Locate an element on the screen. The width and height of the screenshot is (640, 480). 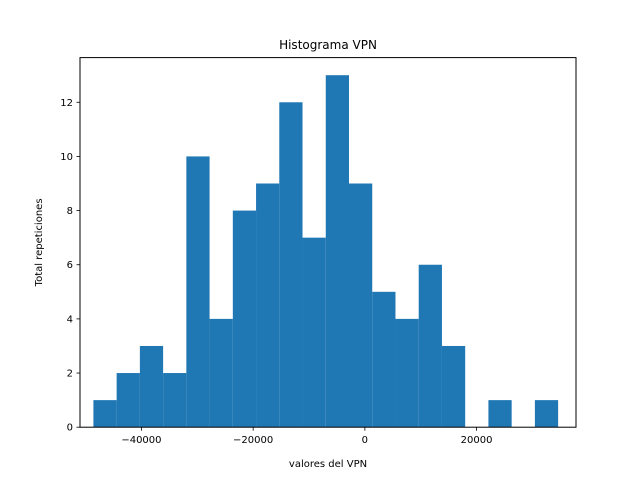
x-tick-label: 0 is located at coordinates (365, 440).